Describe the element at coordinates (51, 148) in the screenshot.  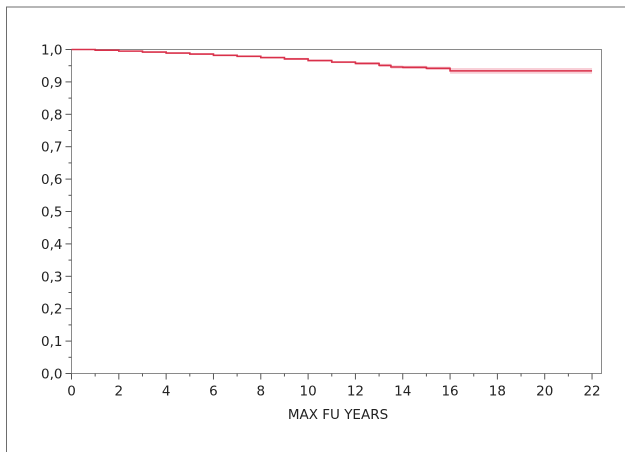
I see `y-tick-label: 0,7` at that location.